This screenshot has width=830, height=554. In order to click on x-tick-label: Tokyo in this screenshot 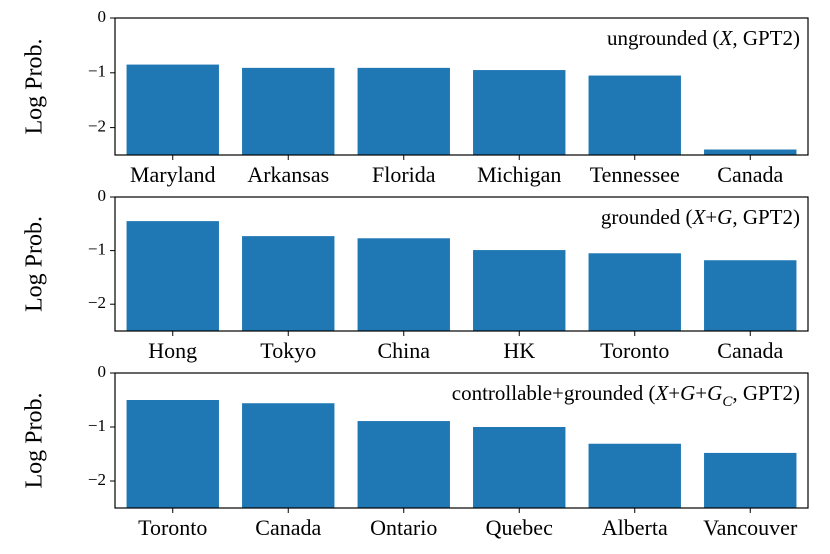, I will do `click(288, 350)`.